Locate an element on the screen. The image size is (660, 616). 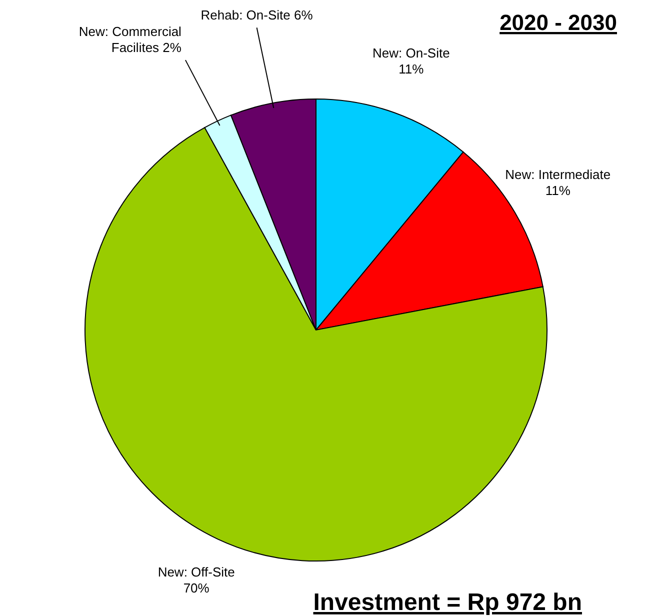
slice-label: New: Commercial Facilites 2% is located at coordinates (130, 40).